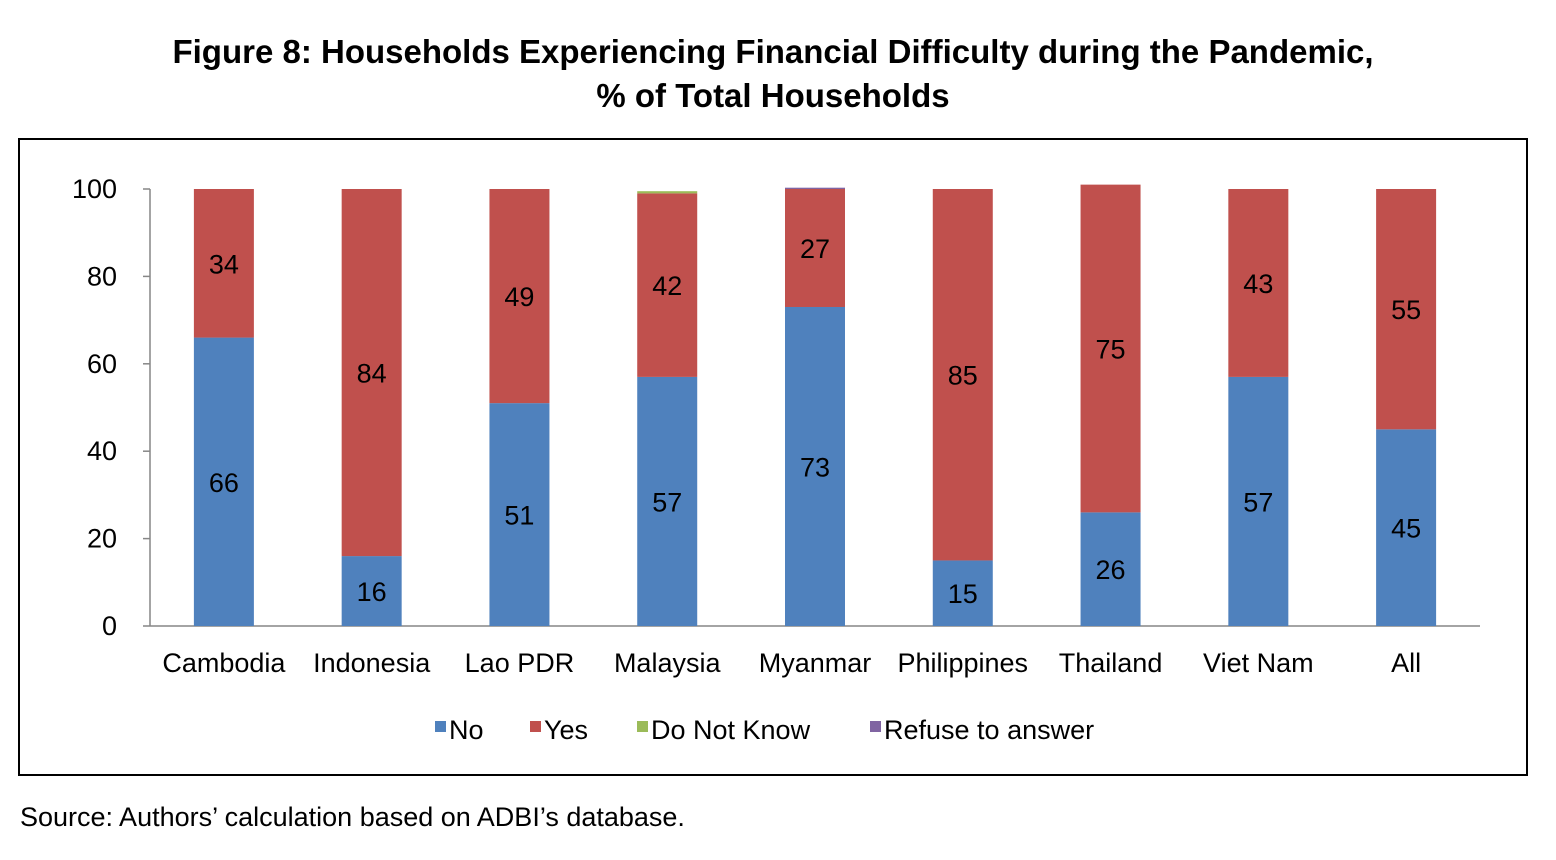  Describe the element at coordinates (1111, 663) in the screenshot. I see `x-tick-label: Thailand` at that location.